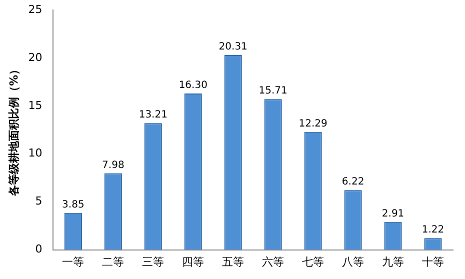 Image resolution: width=465 pixels, height=279 pixels. Describe the element at coordinates (35, 9) in the screenshot. I see `y-tick-label: 25` at that location.